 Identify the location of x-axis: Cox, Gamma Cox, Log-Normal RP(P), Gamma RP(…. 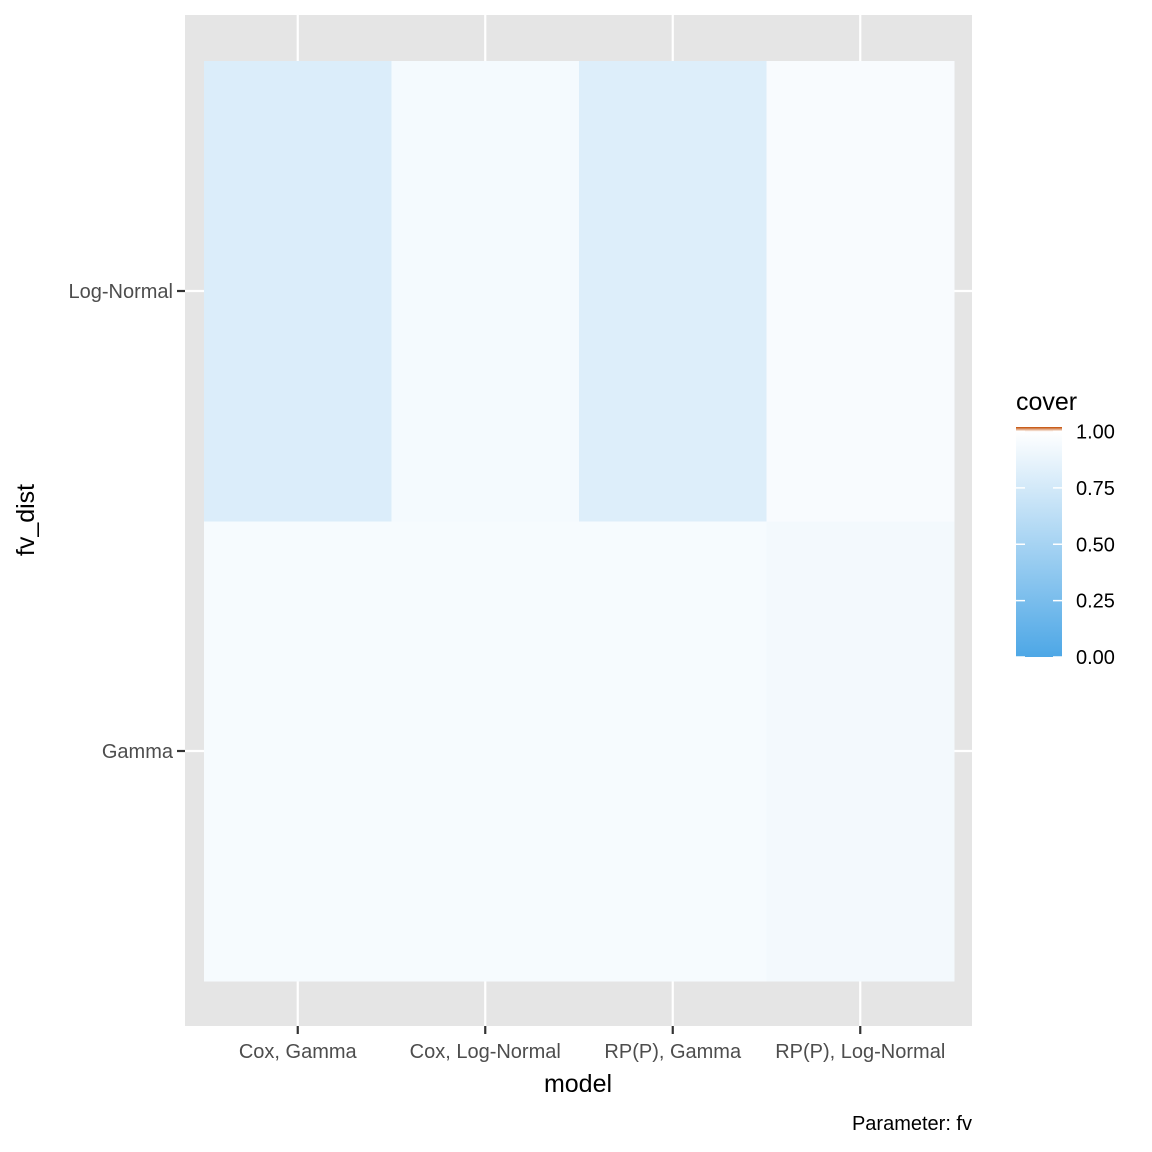
(592, 1044).